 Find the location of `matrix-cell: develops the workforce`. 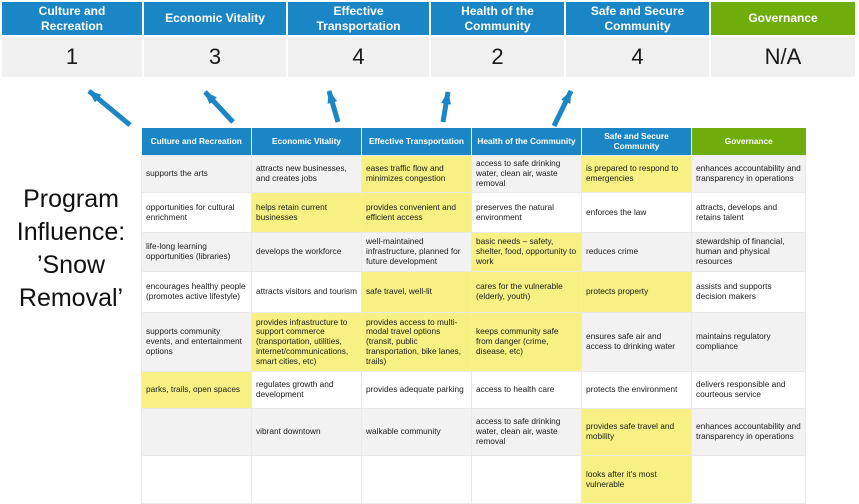

matrix-cell: develops the workforce is located at coordinates (306, 252).